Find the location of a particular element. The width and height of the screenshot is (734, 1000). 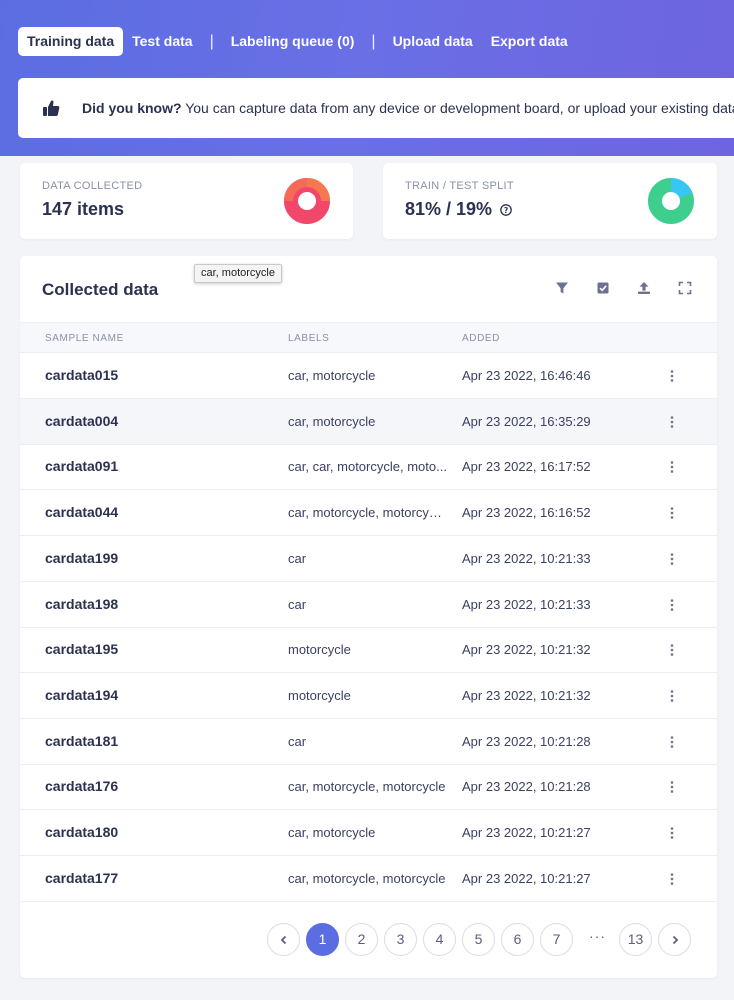

page-button-6: 6 is located at coordinates (517, 939).